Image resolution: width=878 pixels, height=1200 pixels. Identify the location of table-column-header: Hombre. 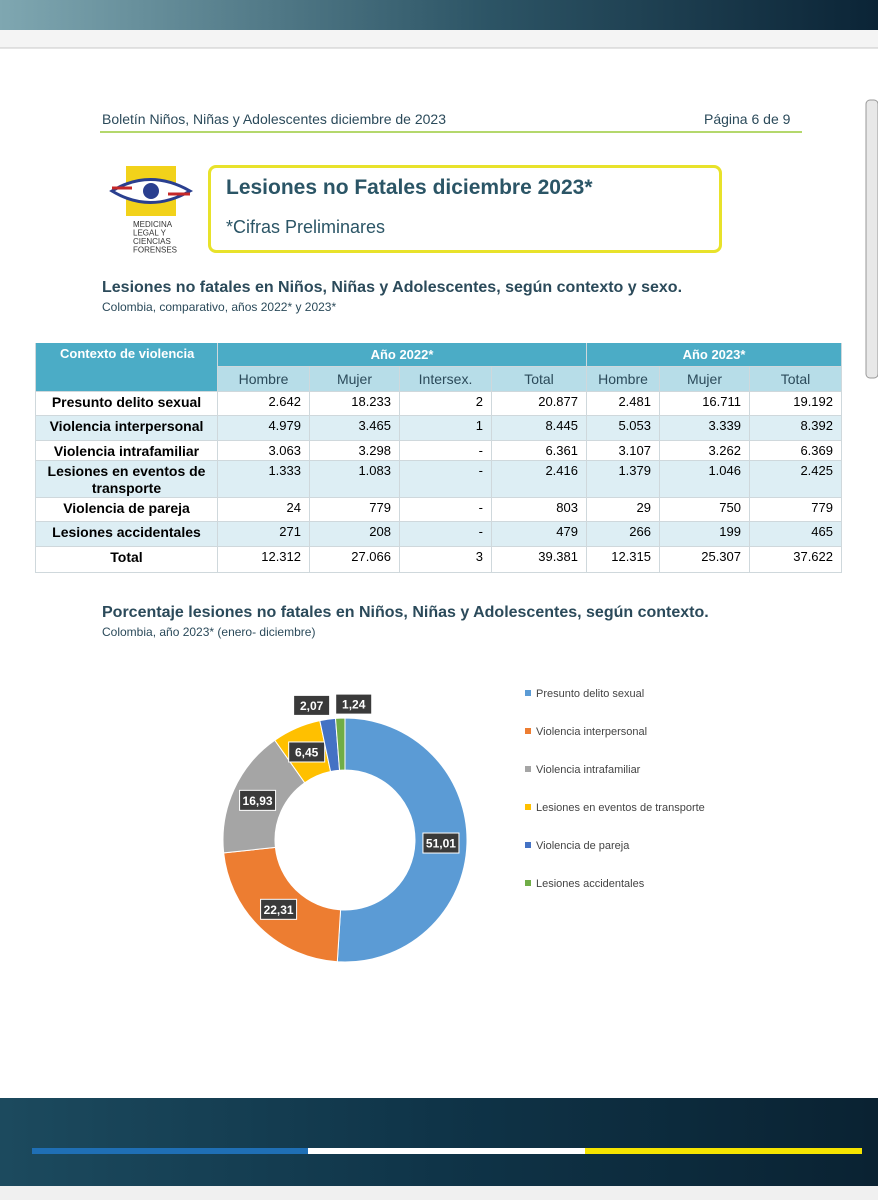
(264, 379).